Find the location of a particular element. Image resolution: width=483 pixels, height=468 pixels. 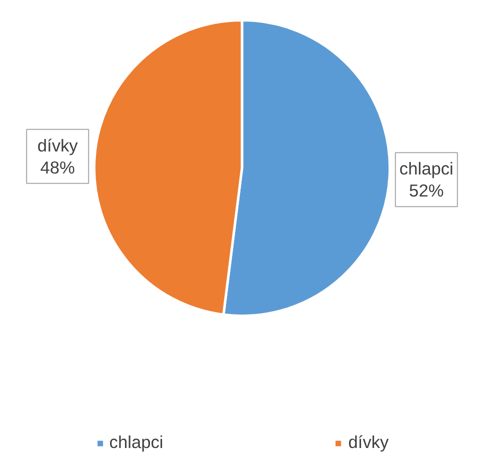

data-label: 52% is located at coordinates (426, 190).